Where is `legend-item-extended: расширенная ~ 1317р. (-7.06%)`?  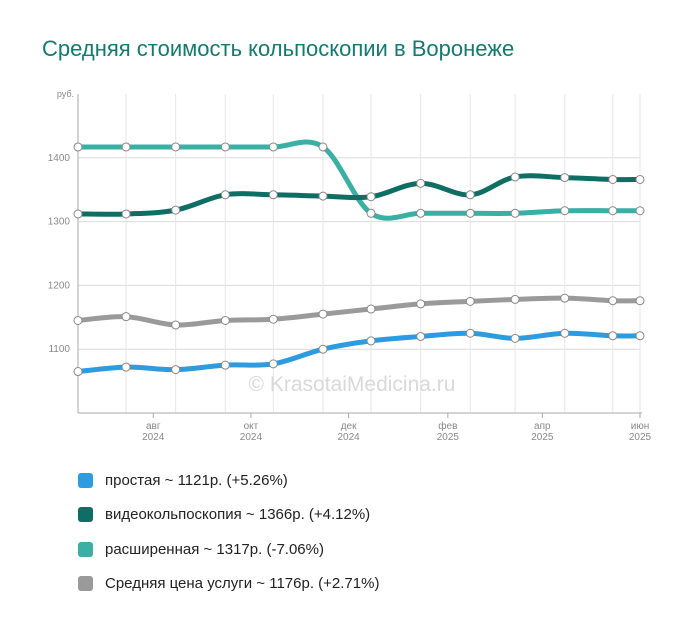
legend-item-extended: расширенная ~ 1317р. (-7.06%) is located at coordinates (228, 549).